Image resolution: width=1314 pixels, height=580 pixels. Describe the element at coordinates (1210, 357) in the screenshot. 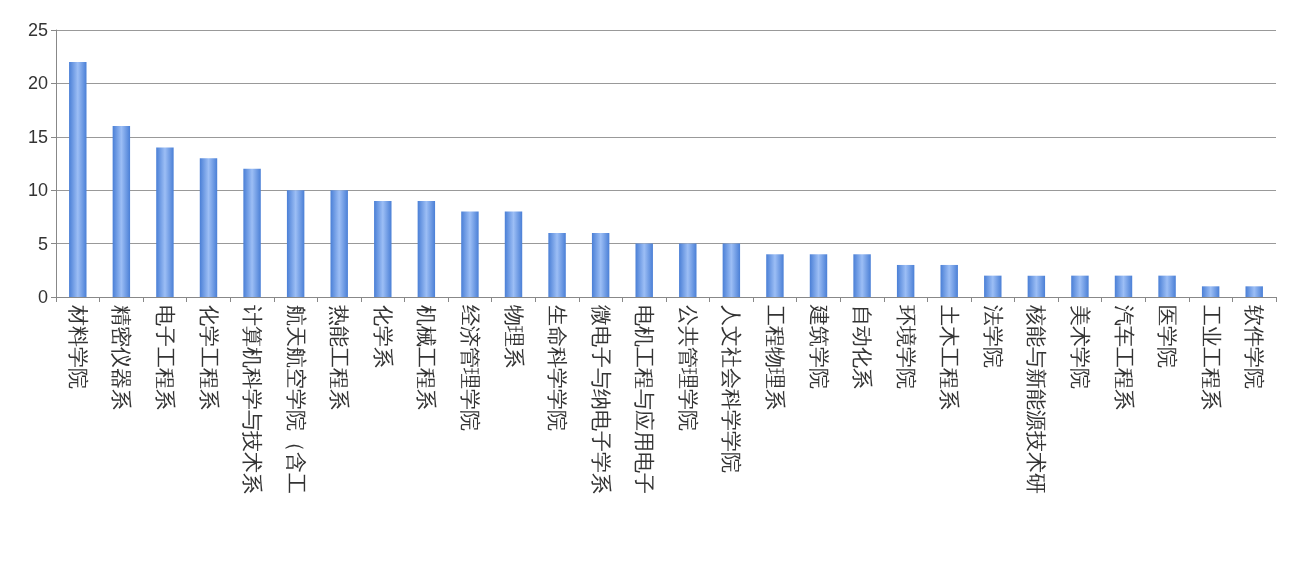

I see `x-tick-label: 工业工程系` at that location.